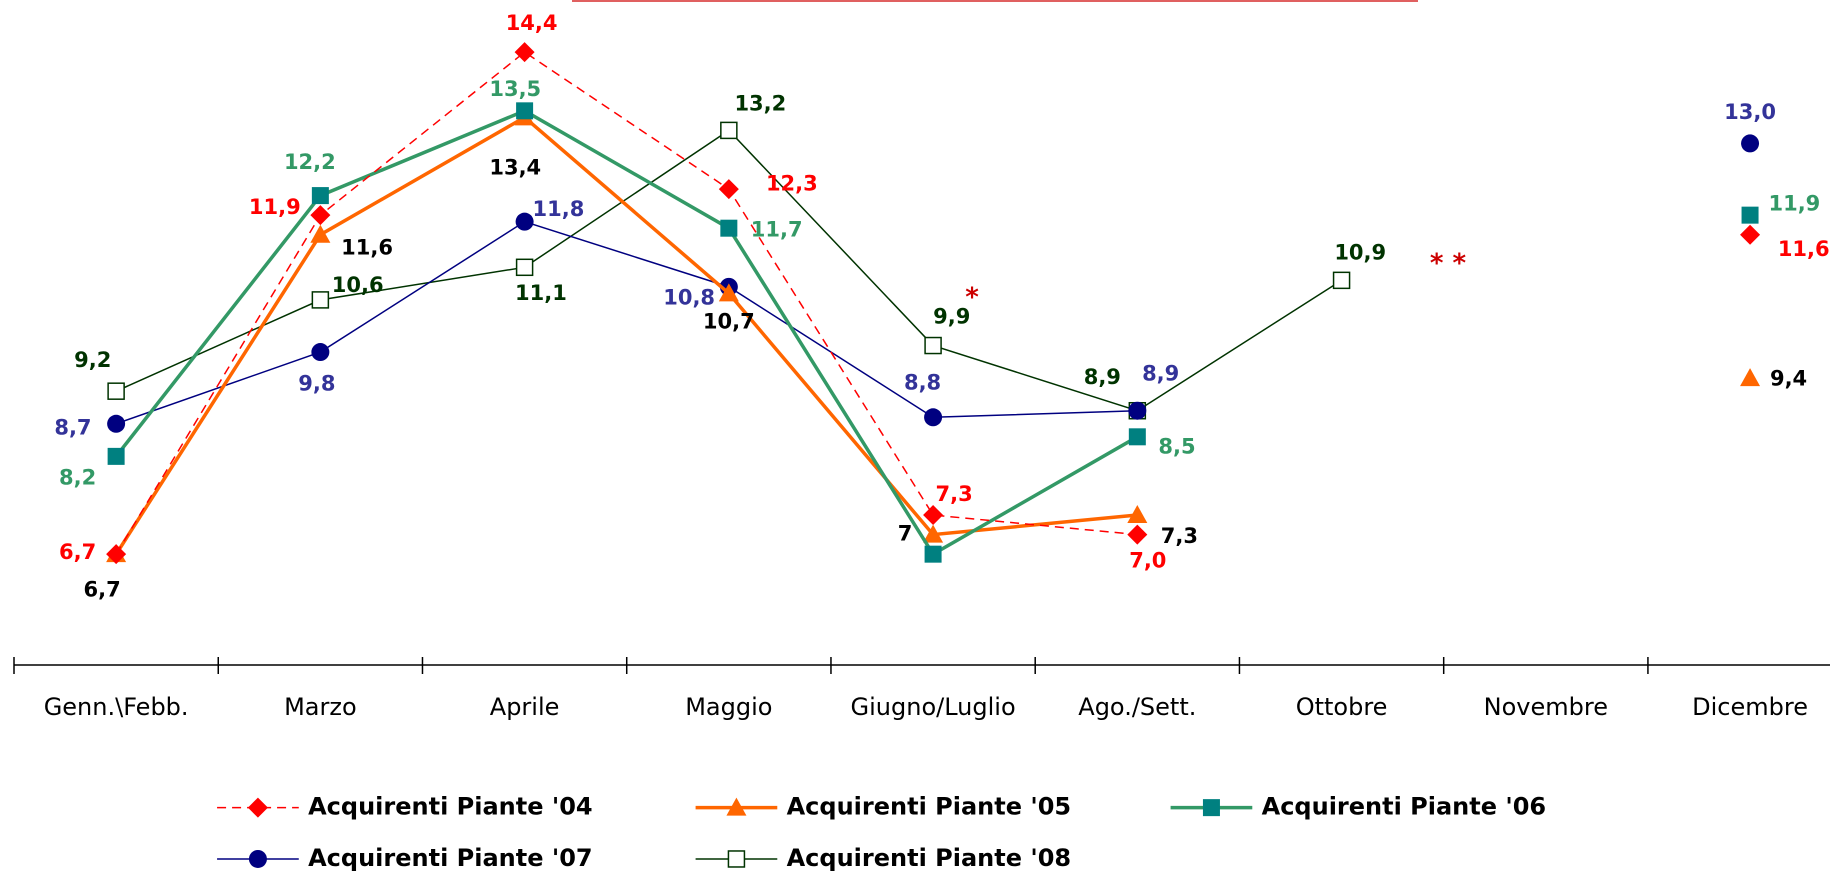 This screenshot has height=873, width=1830. I want to click on legend-label: Acquirenti Piante '04, so click(450, 807).